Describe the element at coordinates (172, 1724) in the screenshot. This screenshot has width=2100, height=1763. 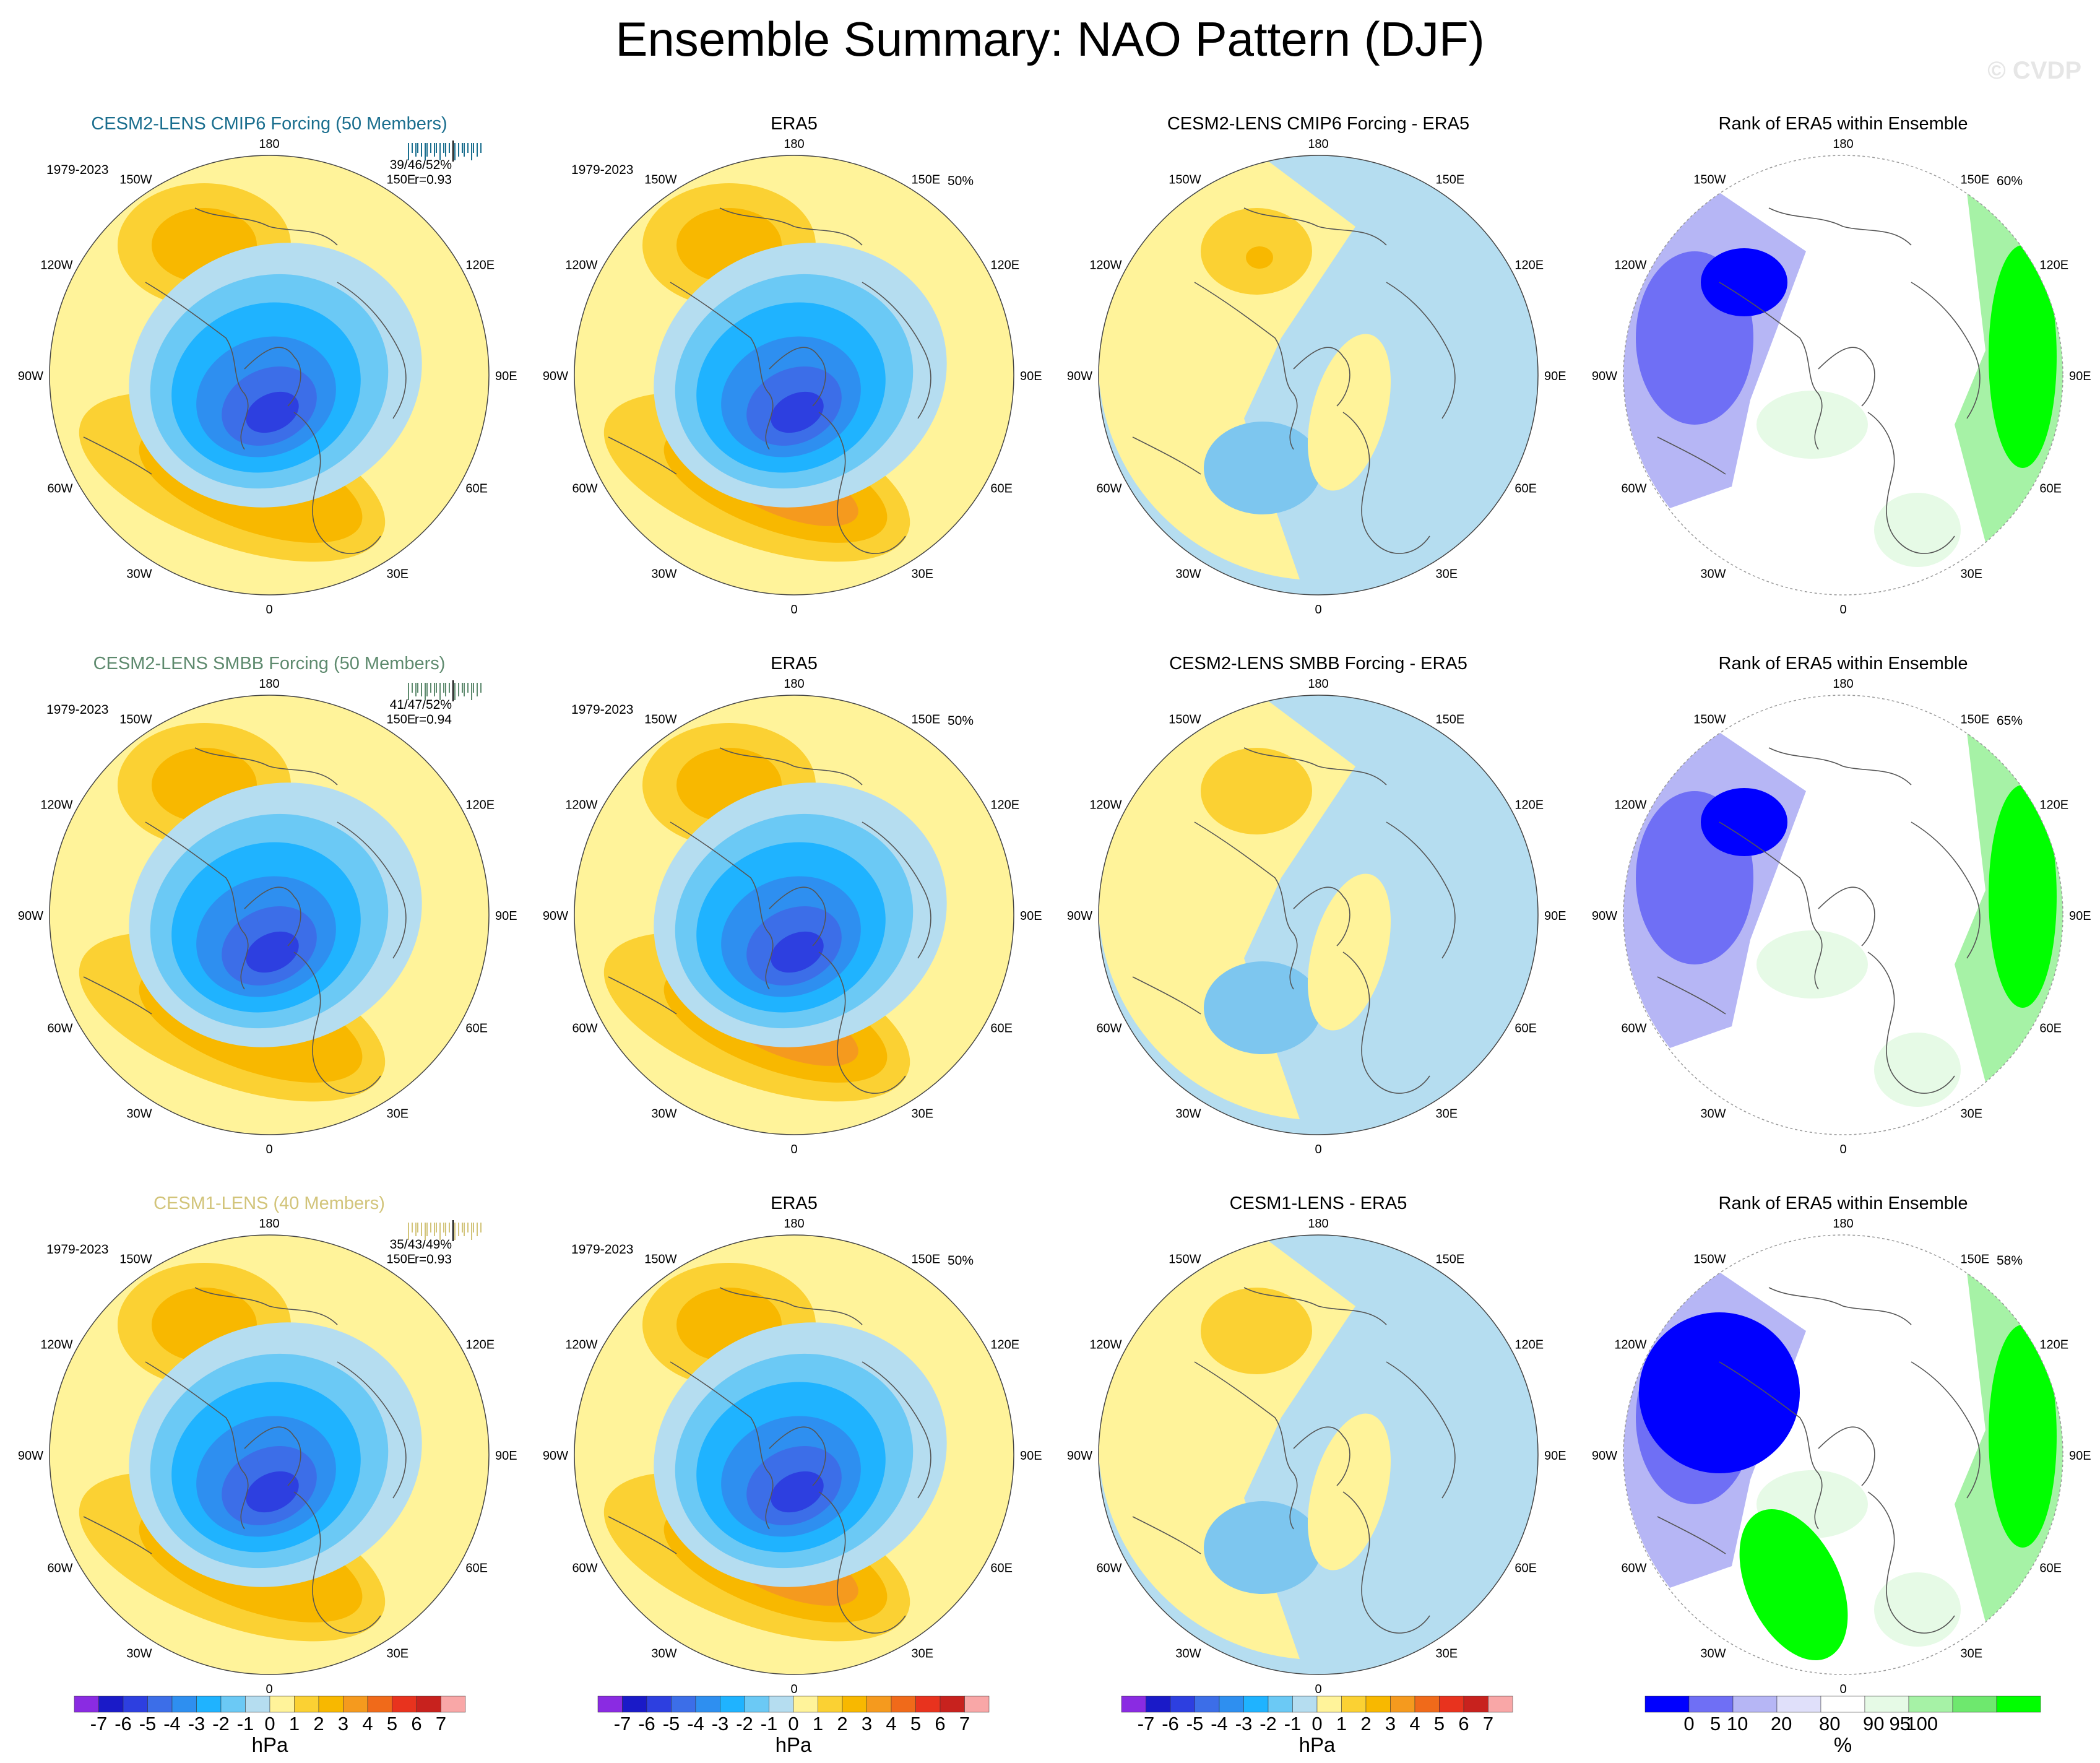
I see `colorbar-tick: -4` at that location.